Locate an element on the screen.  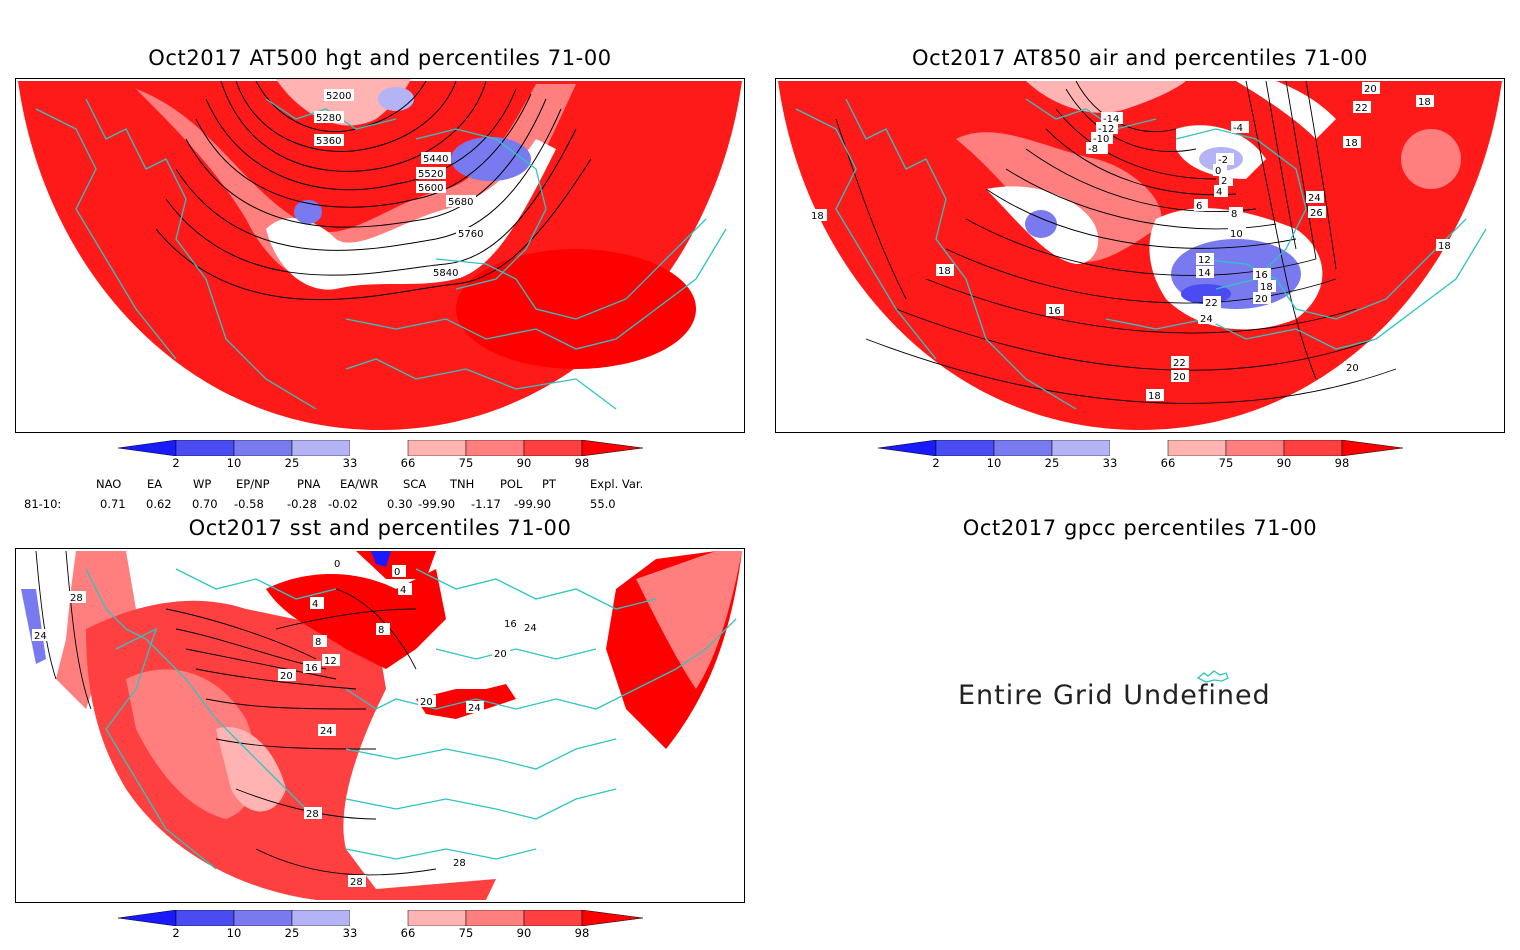
tele-header: TNH is located at coordinates (462, 484).